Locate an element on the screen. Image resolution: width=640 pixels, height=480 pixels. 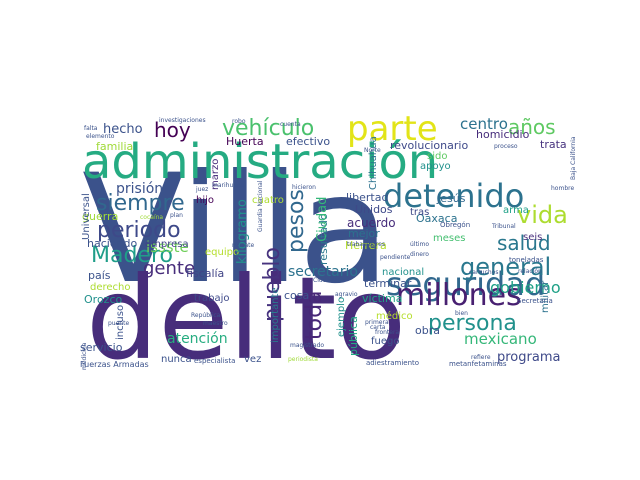
word: hijo is located at coordinates (205, 200).